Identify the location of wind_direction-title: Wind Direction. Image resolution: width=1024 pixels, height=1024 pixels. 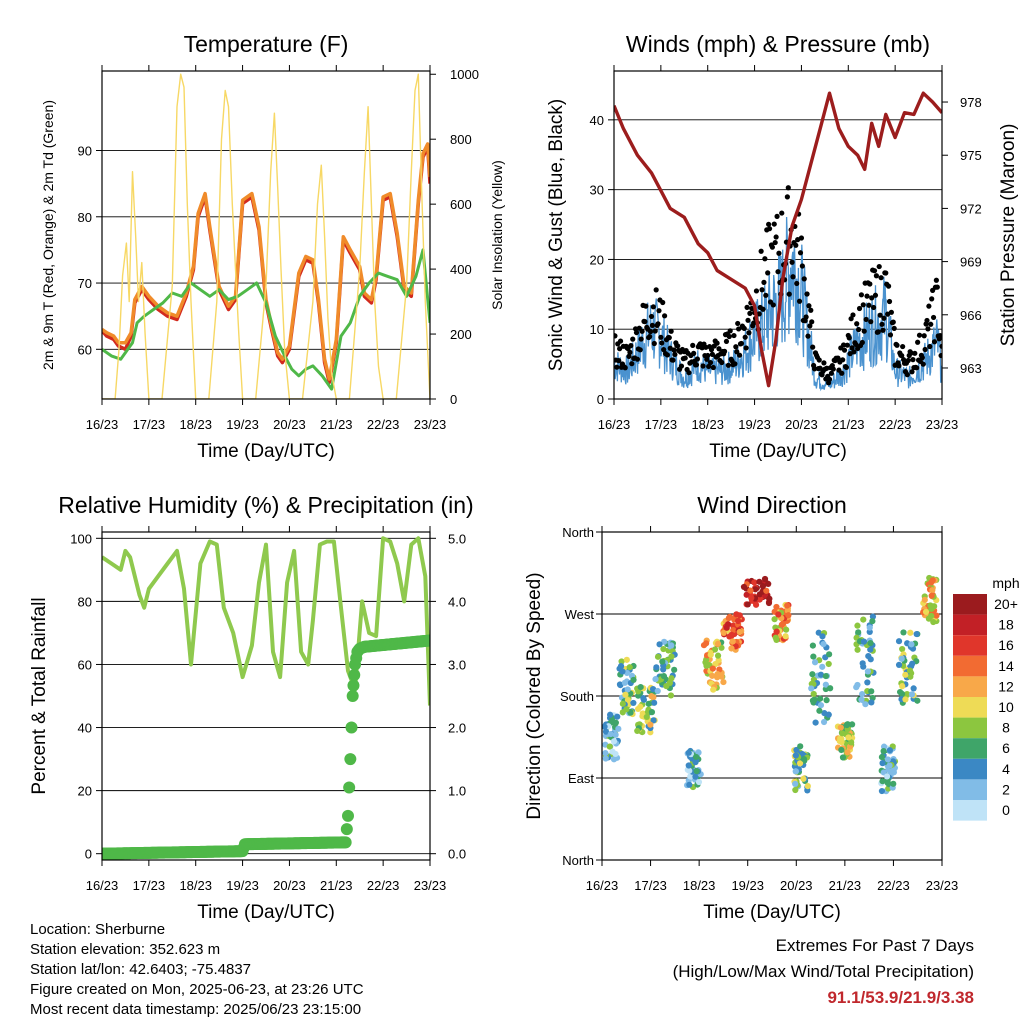
(772, 505).